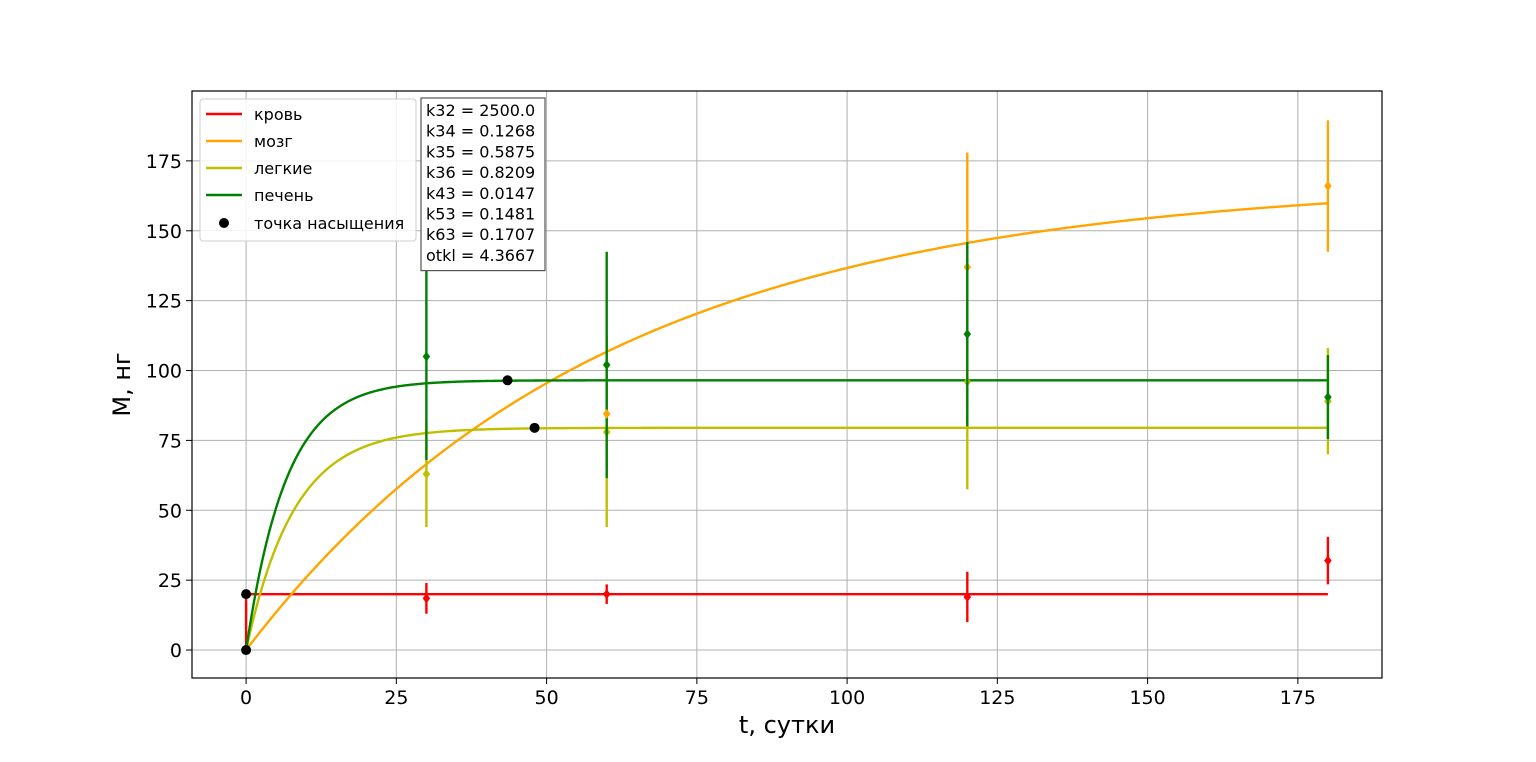  I want to click on y-tick-label: 50, so click(170, 511).